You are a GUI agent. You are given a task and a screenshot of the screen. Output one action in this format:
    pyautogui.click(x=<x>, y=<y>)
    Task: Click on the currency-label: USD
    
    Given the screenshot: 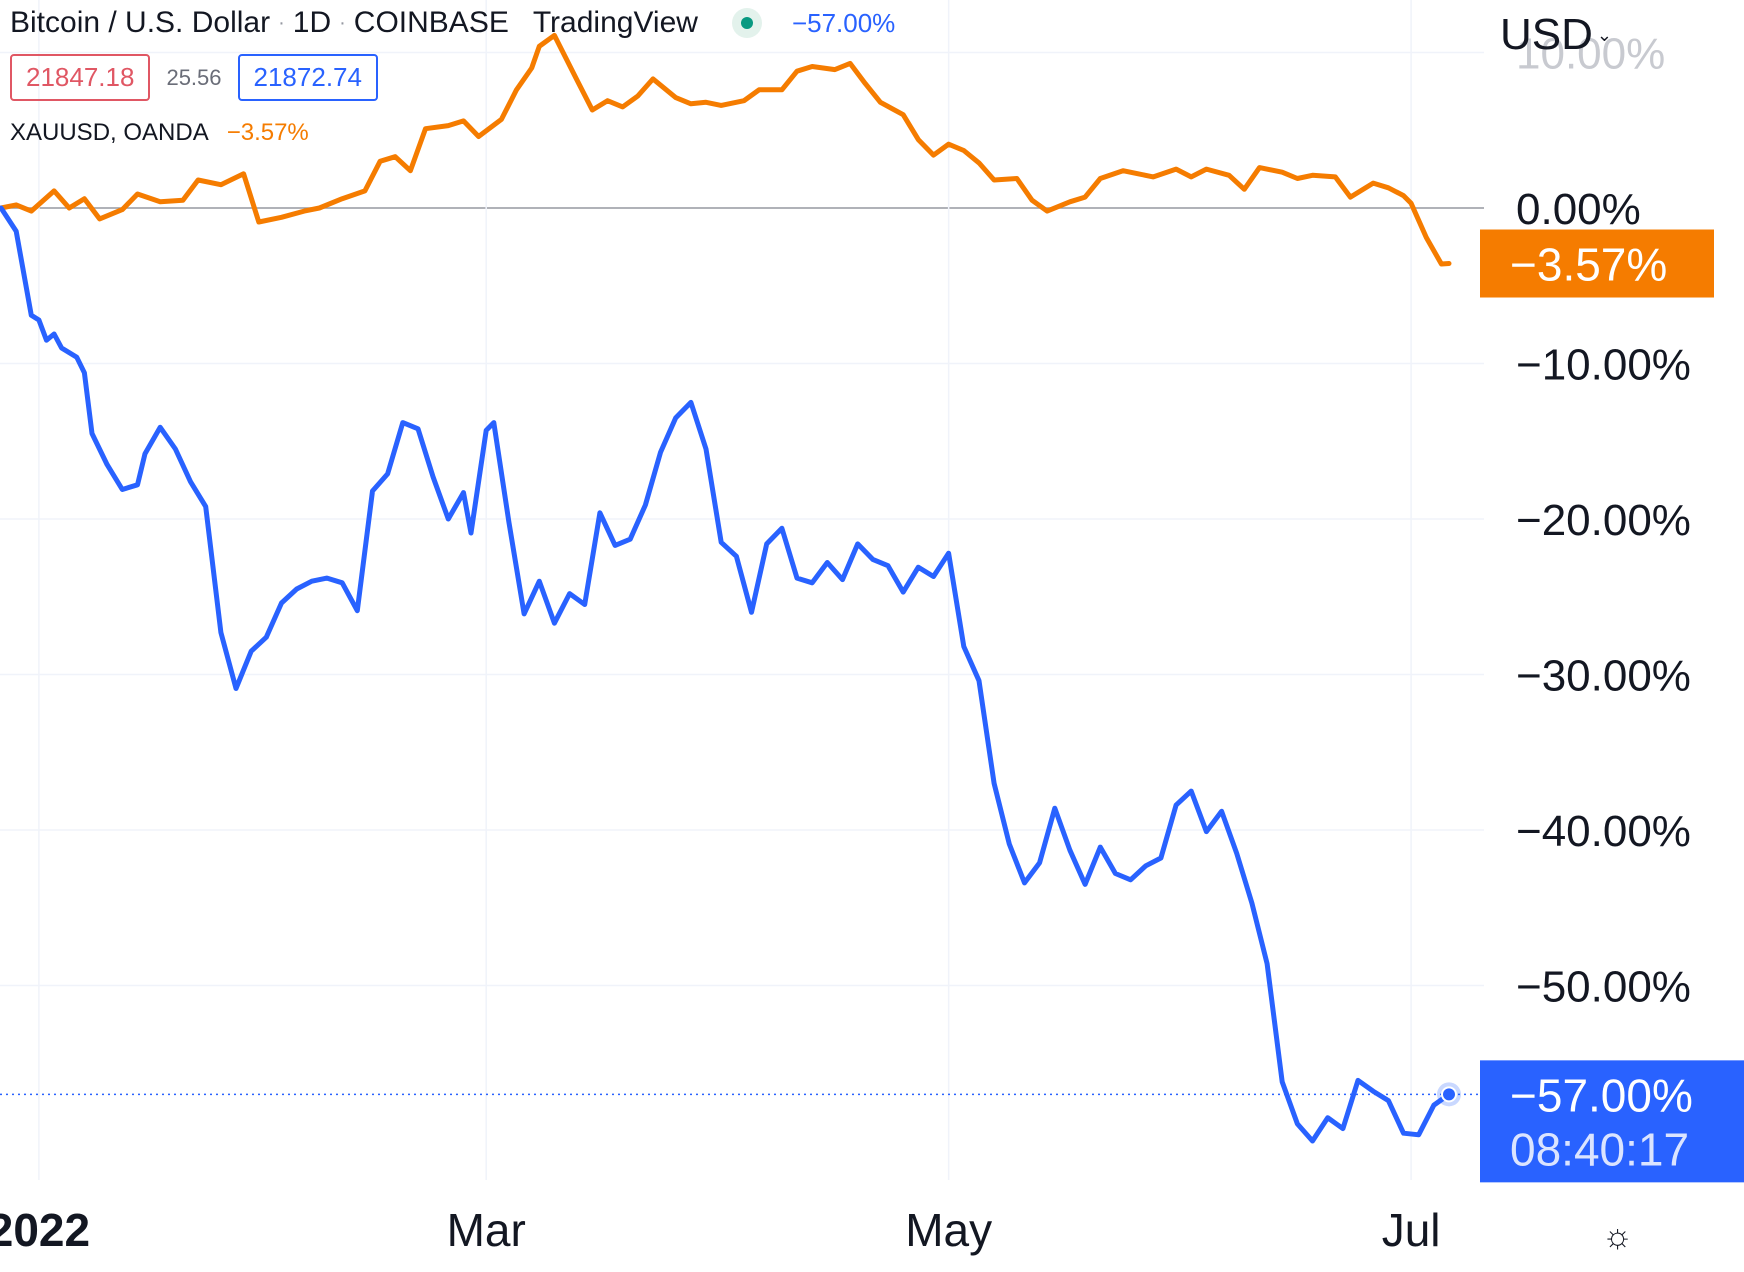 What is the action you would take?
    pyautogui.click(x=1546, y=34)
    